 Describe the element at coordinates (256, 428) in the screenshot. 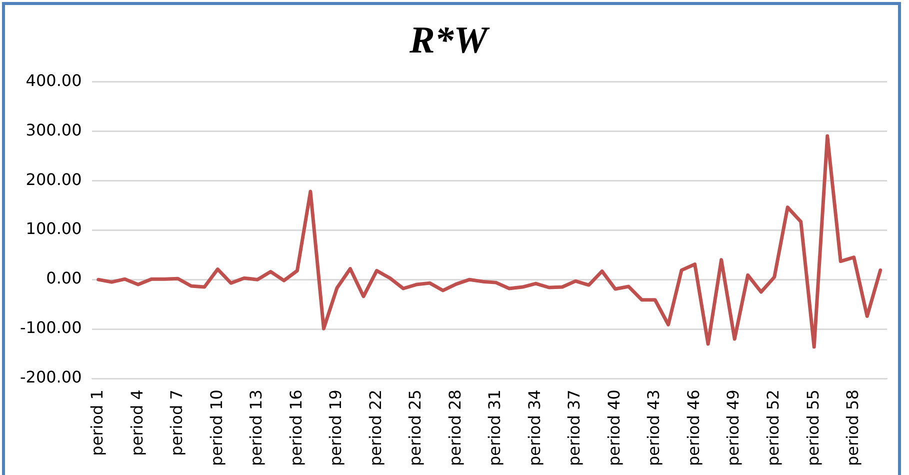

I see `x-tick-label: period 13` at that location.